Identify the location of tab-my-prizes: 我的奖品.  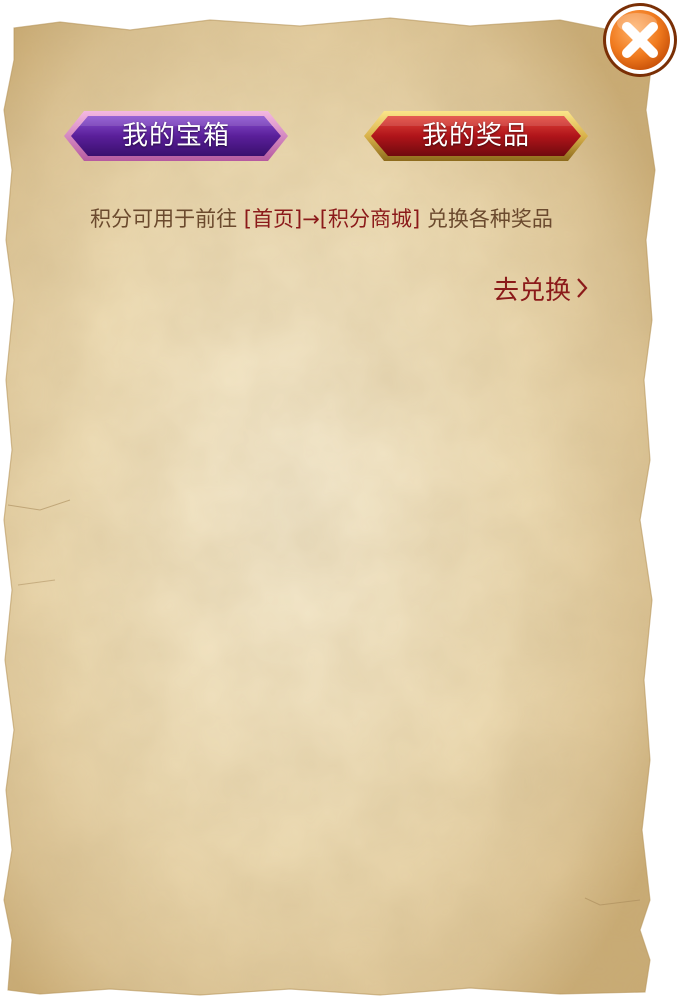
(476, 136).